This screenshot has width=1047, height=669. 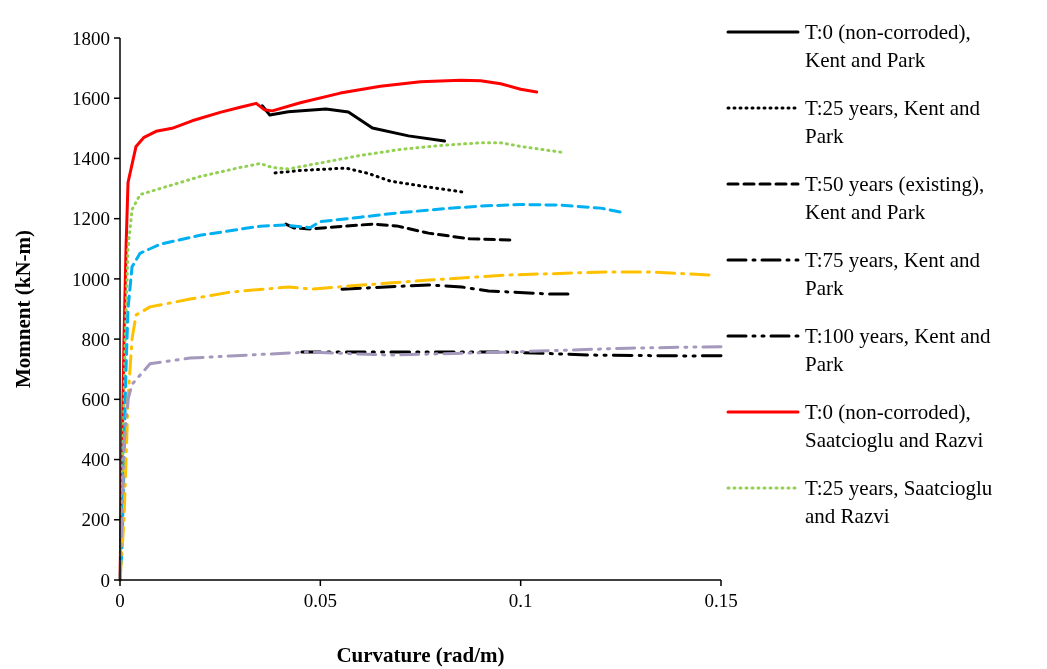 What do you see at coordinates (520, 600) in the screenshot?
I see `x-tick-label: 0.1` at bounding box center [520, 600].